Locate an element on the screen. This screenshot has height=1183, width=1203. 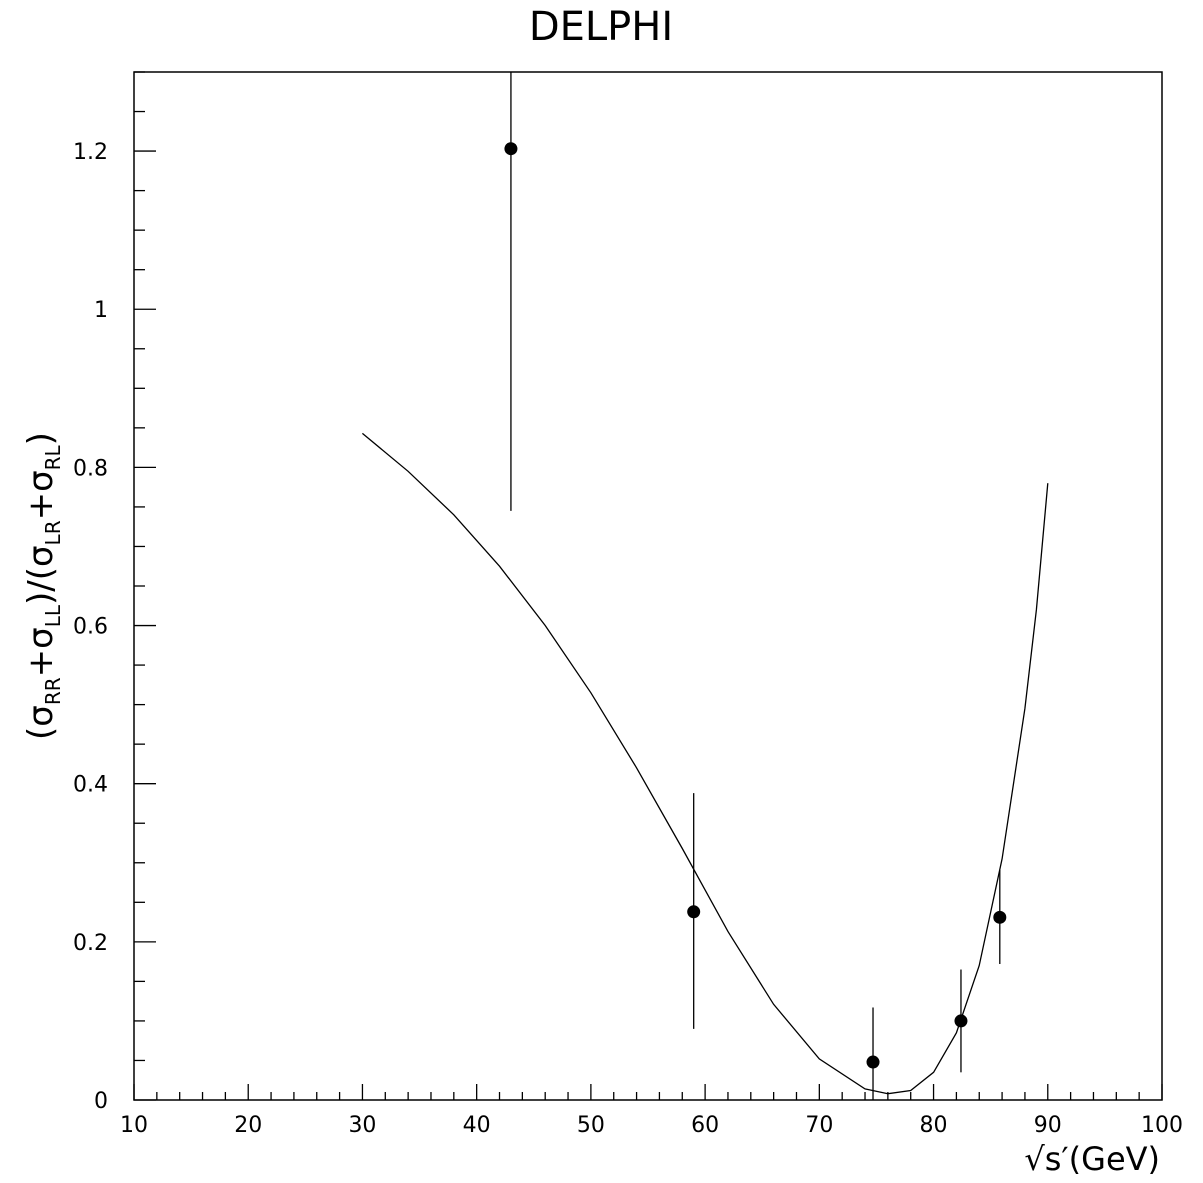
x-axis-ticks is located at coordinates (648, 1092).